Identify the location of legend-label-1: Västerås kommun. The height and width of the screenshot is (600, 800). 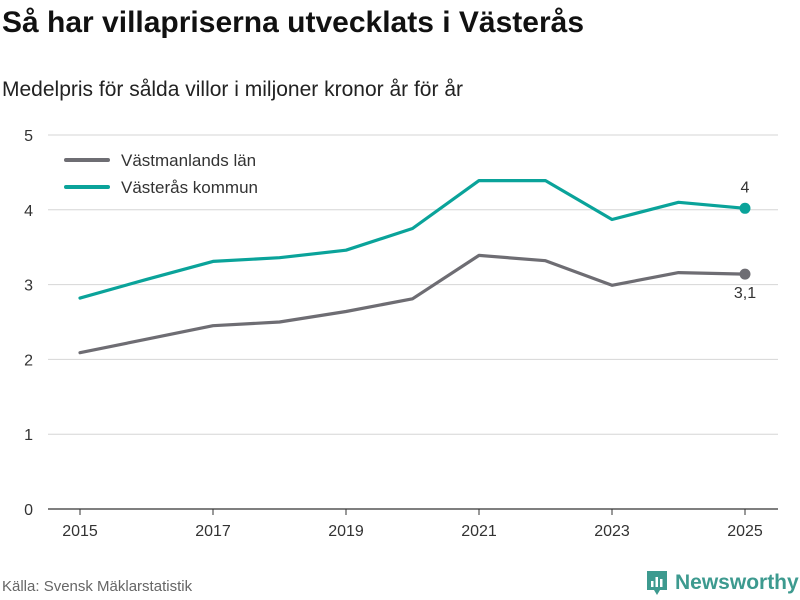
(189, 187).